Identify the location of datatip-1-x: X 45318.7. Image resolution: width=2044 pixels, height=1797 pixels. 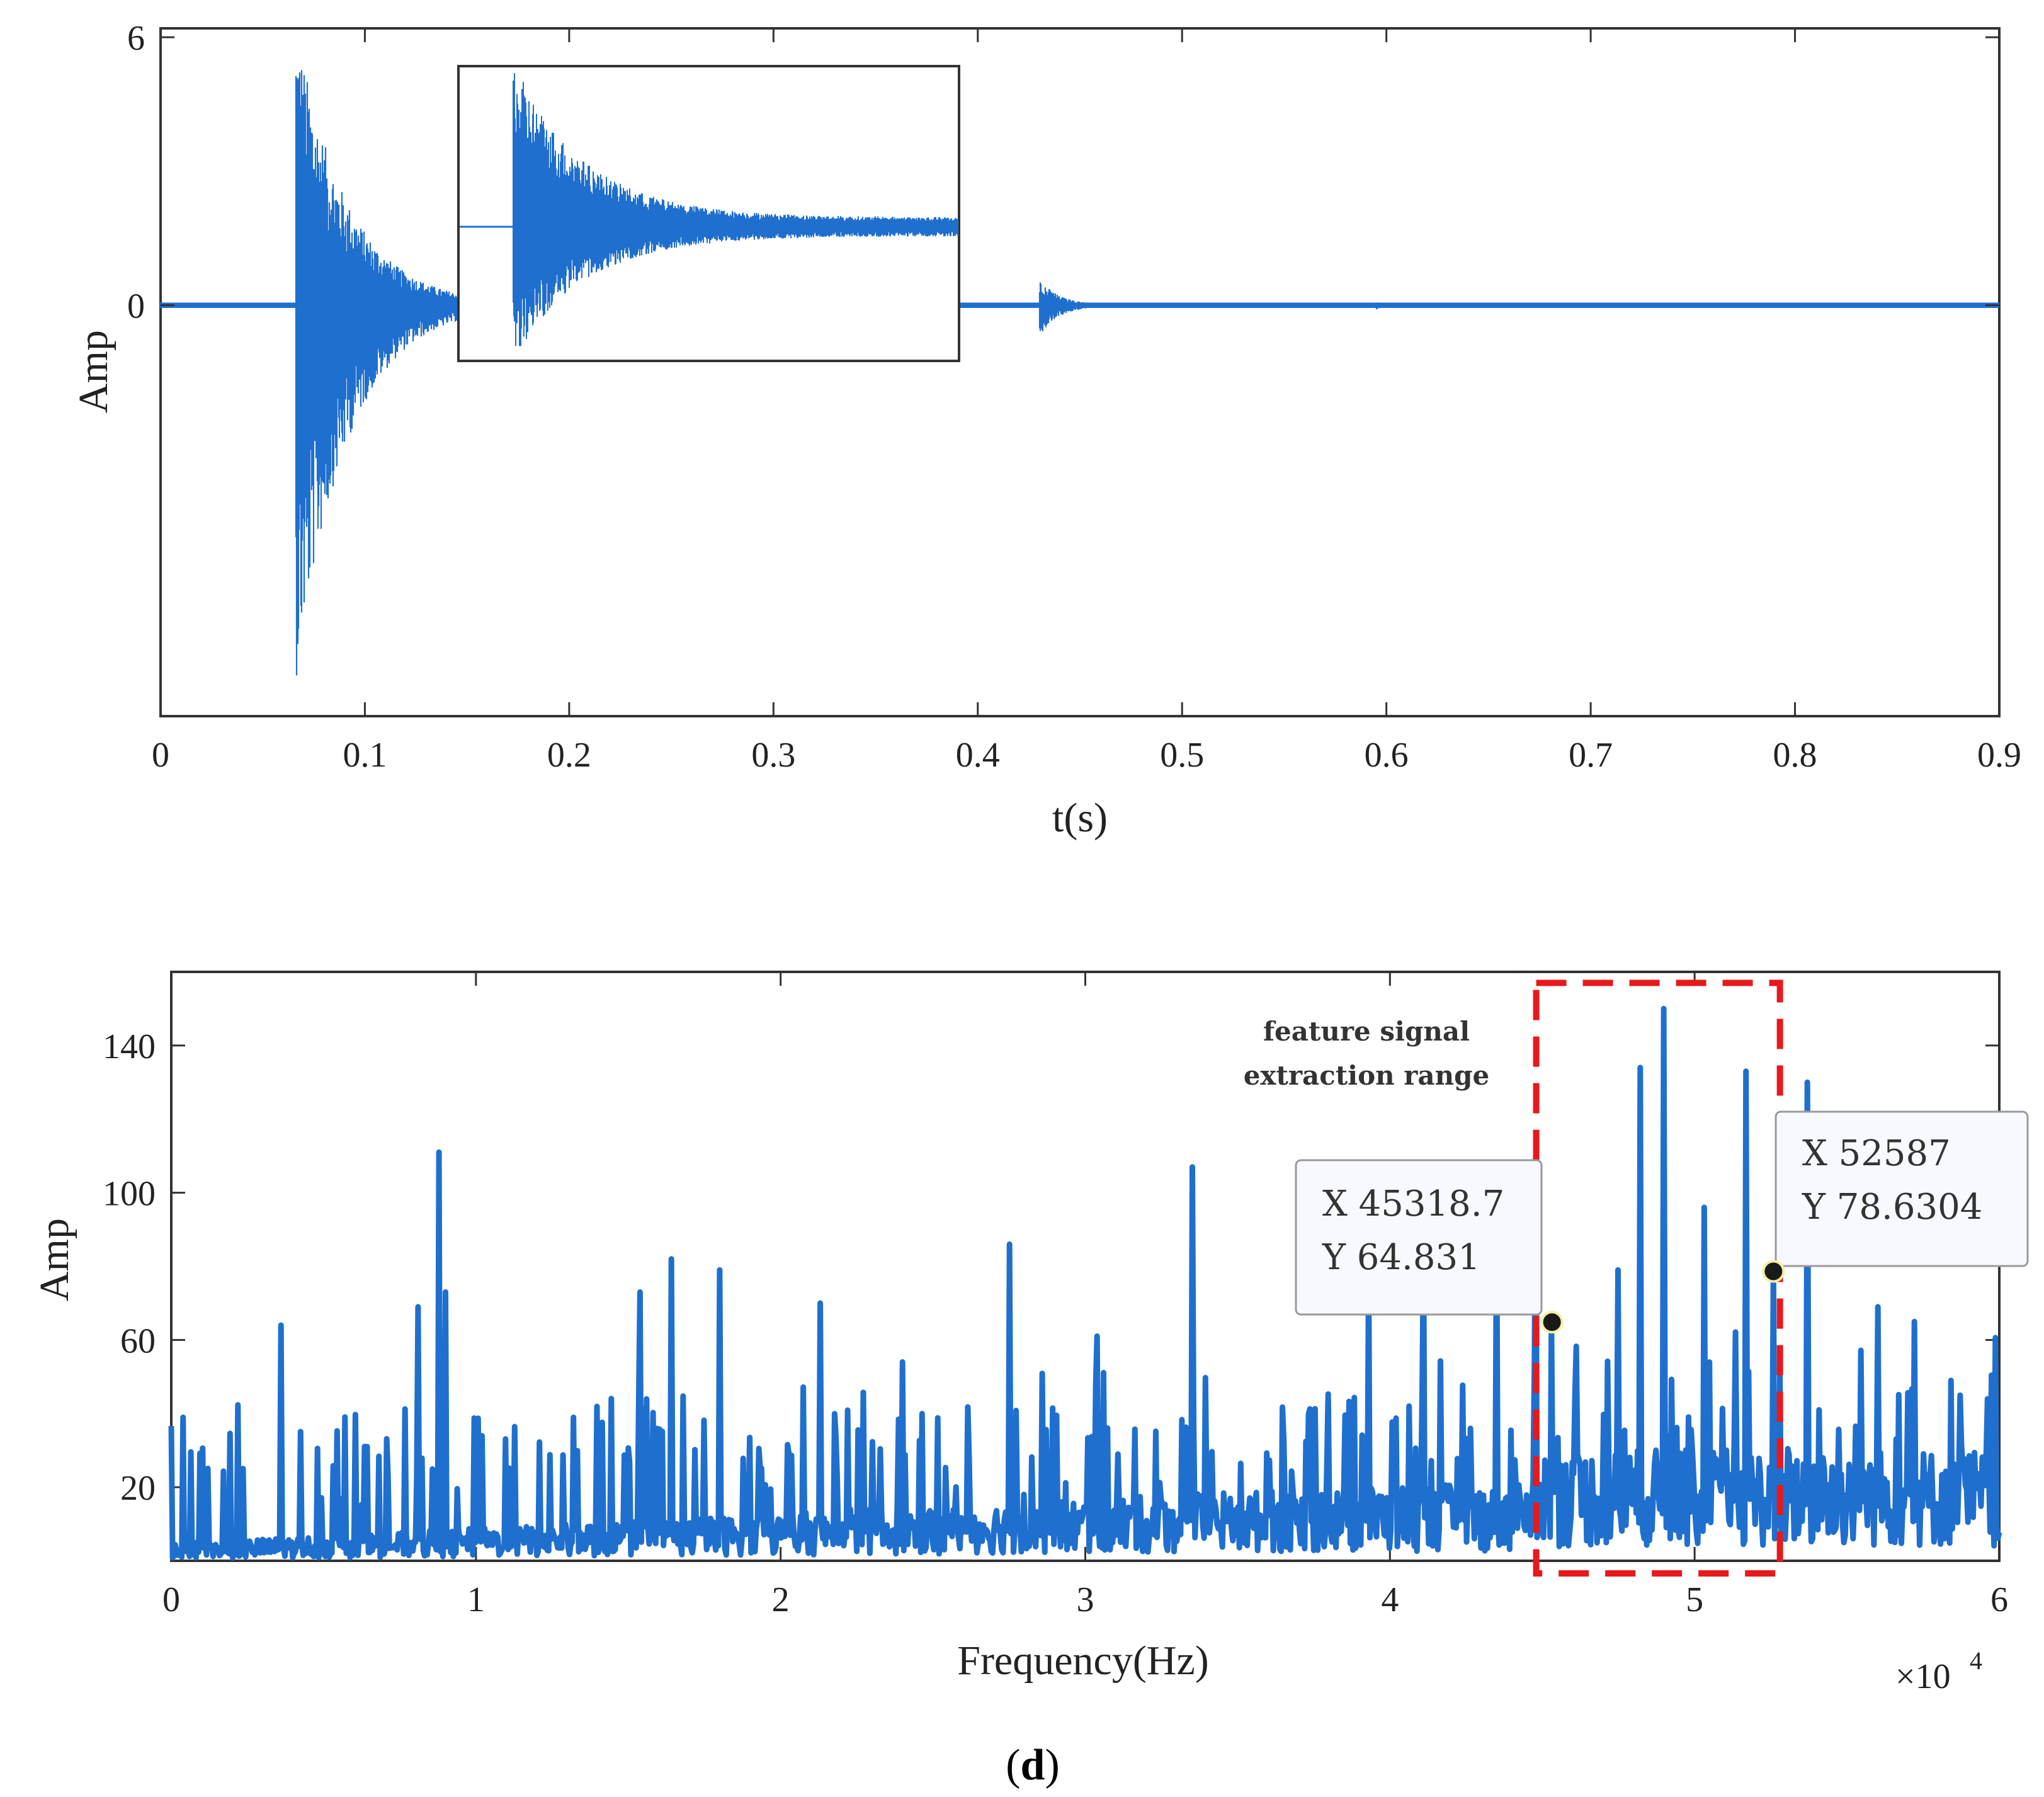
(1413, 1204).